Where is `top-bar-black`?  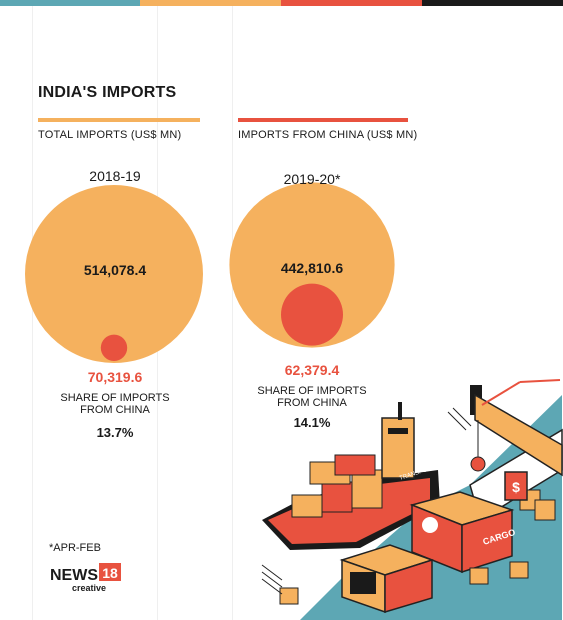
top-bar-black is located at coordinates (492, 3).